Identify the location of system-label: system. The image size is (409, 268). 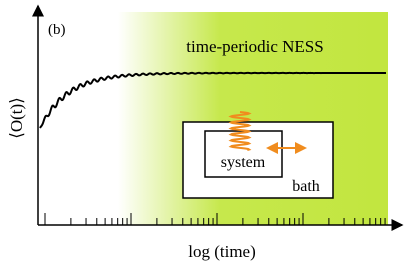
(243, 162).